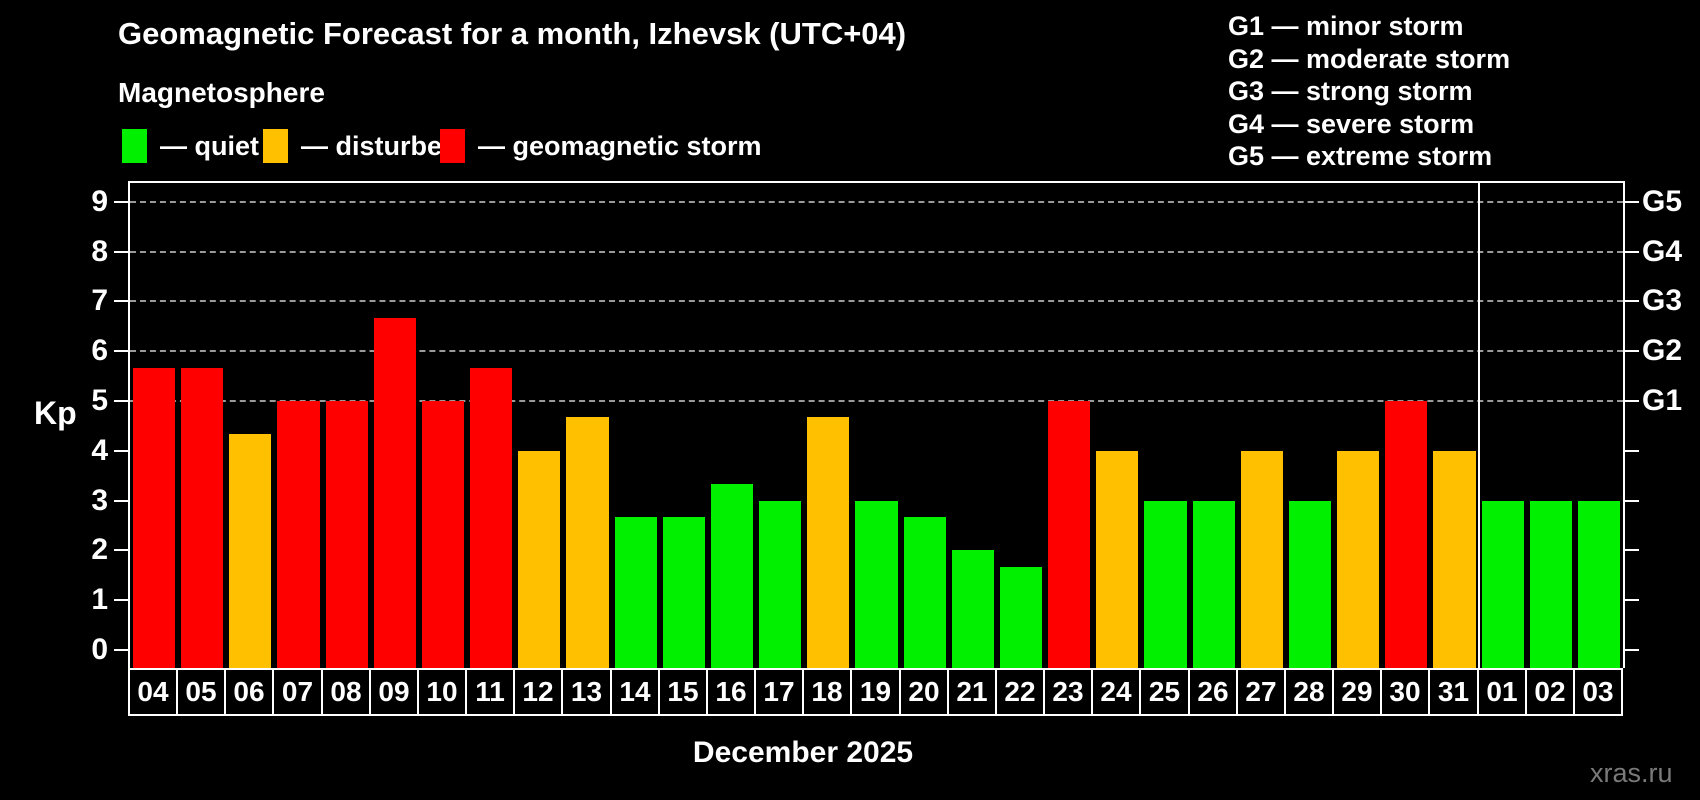 The height and width of the screenshot is (800, 1700). I want to click on day-label-05: 05, so click(201, 692).